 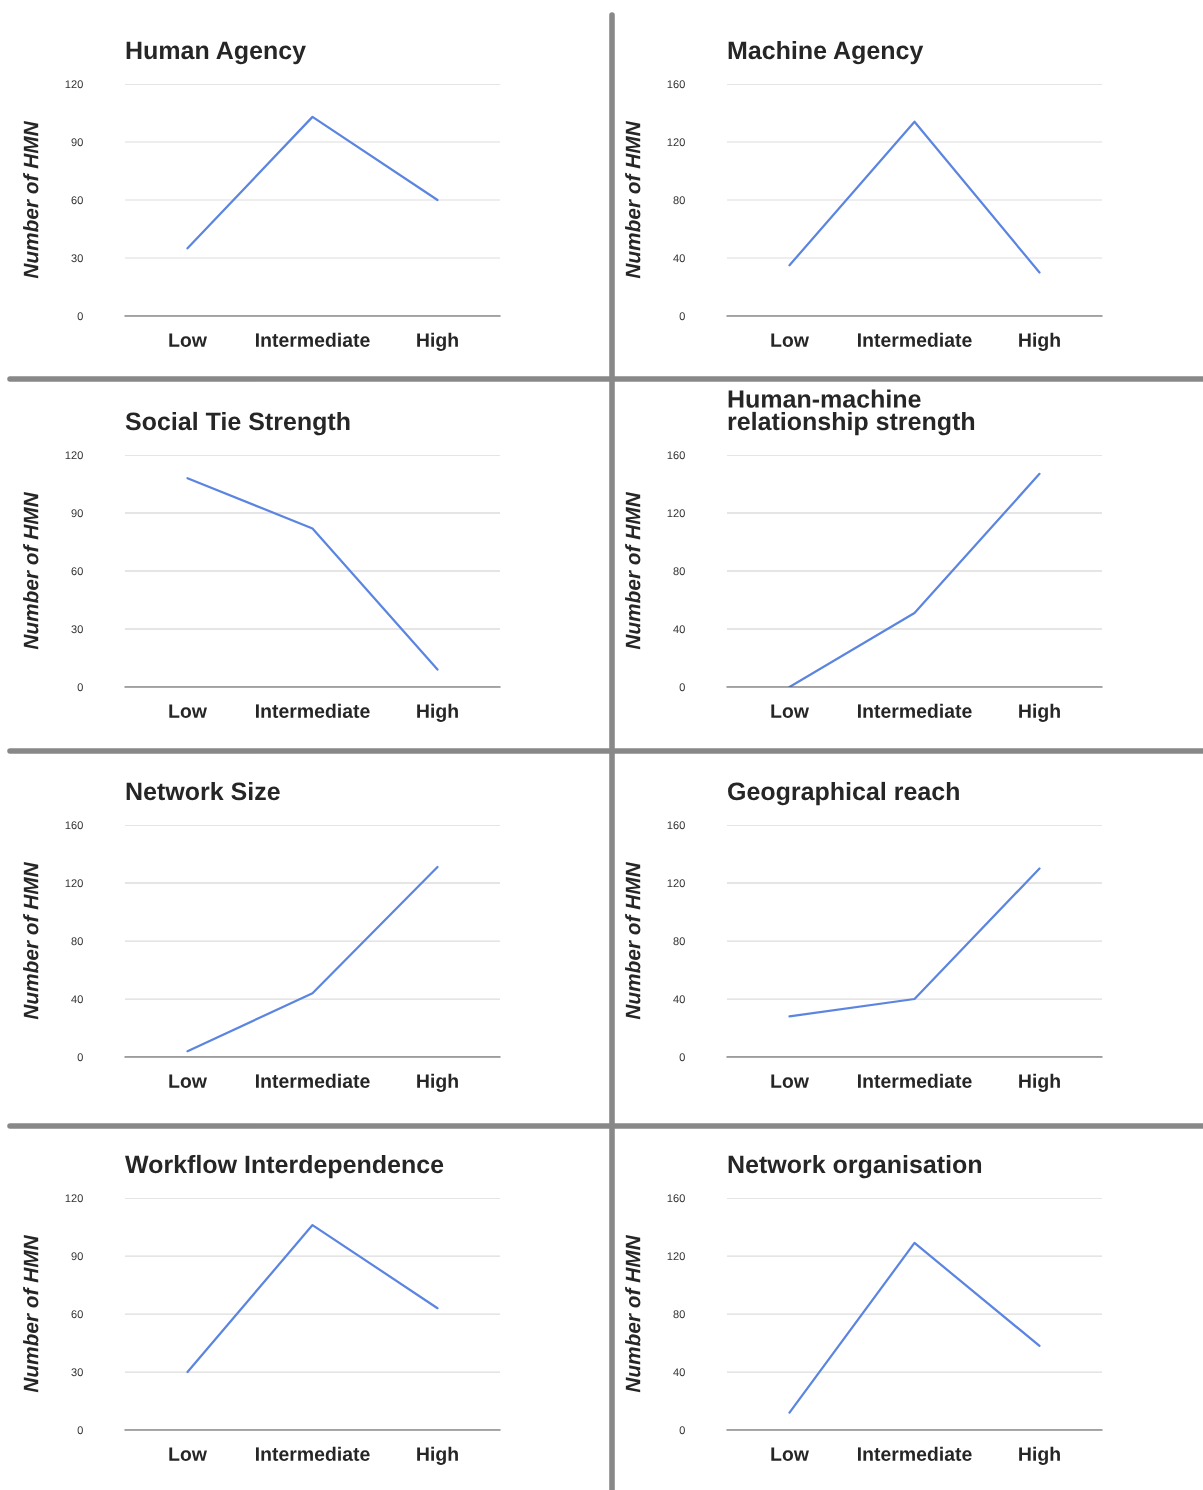 What do you see at coordinates (851, 412) in the screenshot?
I see `chart-title: Human-machine relationship strength` at bounding box center [851, 412].